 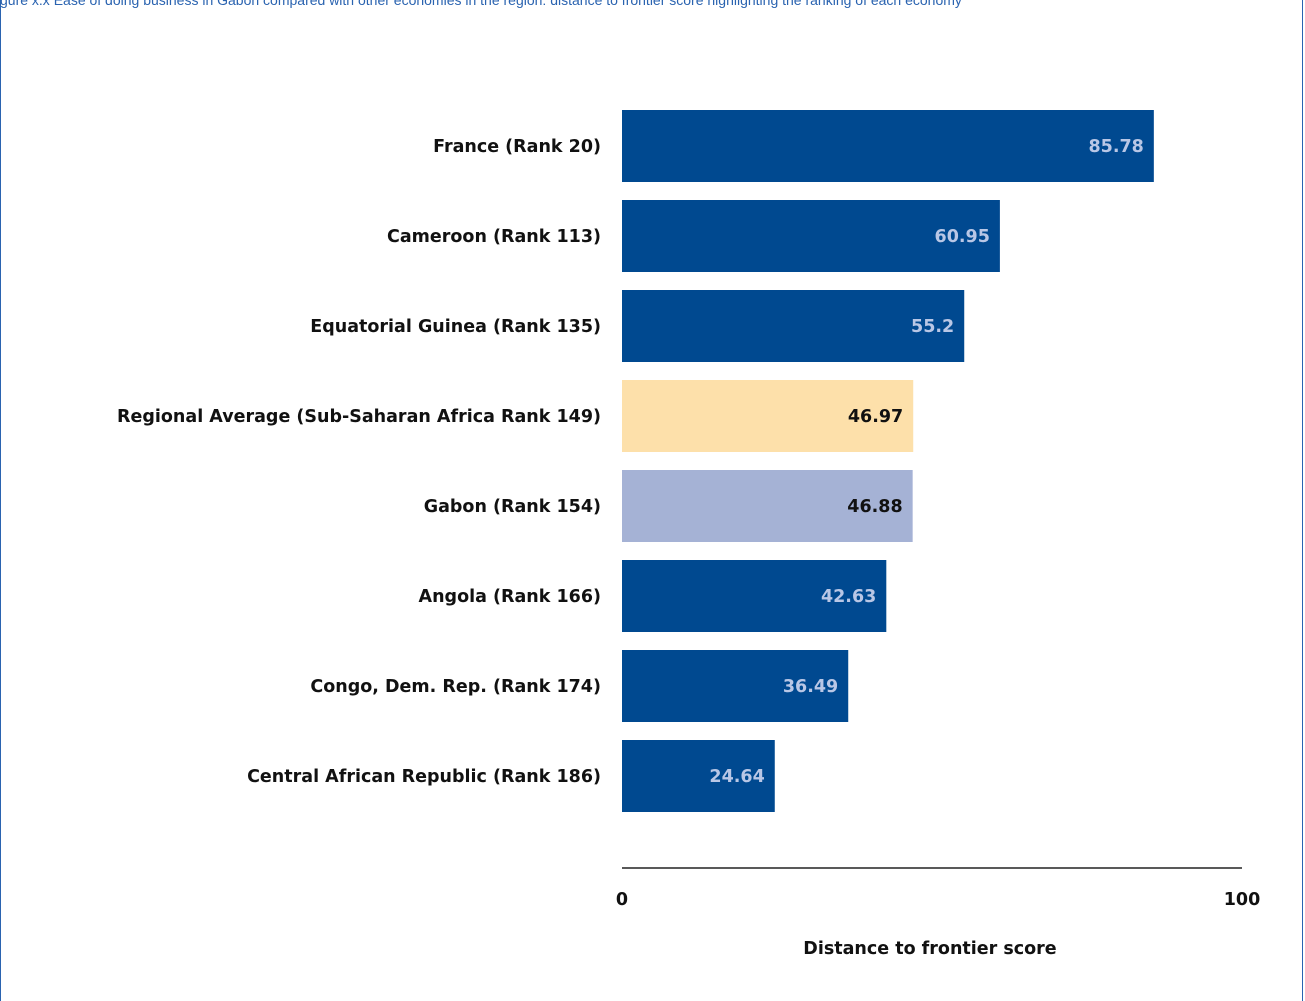 What do you see at coordinates (512, 507) in the screenshot?
I see `category-label: Gabon (Rank 154)` at bounding box center [512, 507].